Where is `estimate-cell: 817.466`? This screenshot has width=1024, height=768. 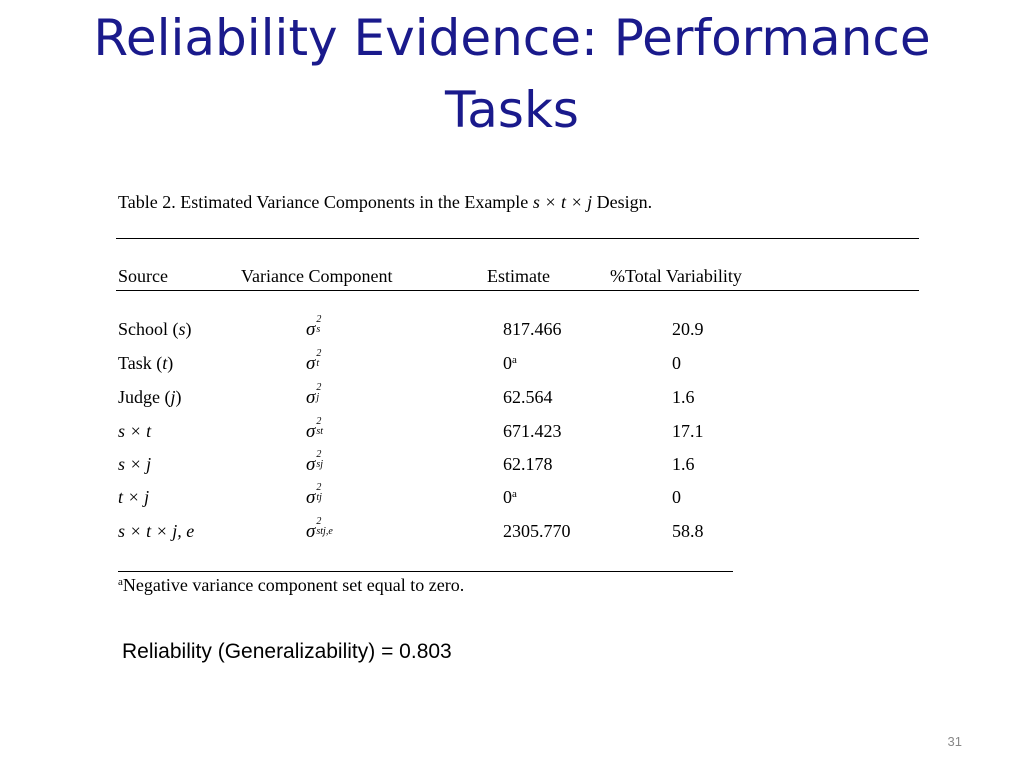 estimate-cell: 817.466 is located at coordinates (532, 329).